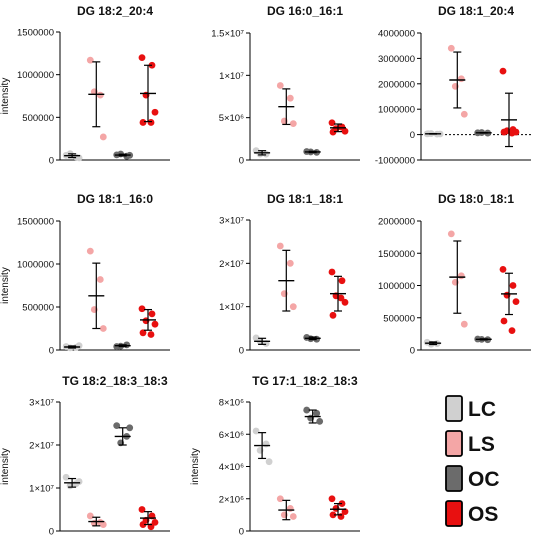 This screenshot has height=541, width=550. I want to click on legend-label-OC: OC, so click(484, 479).